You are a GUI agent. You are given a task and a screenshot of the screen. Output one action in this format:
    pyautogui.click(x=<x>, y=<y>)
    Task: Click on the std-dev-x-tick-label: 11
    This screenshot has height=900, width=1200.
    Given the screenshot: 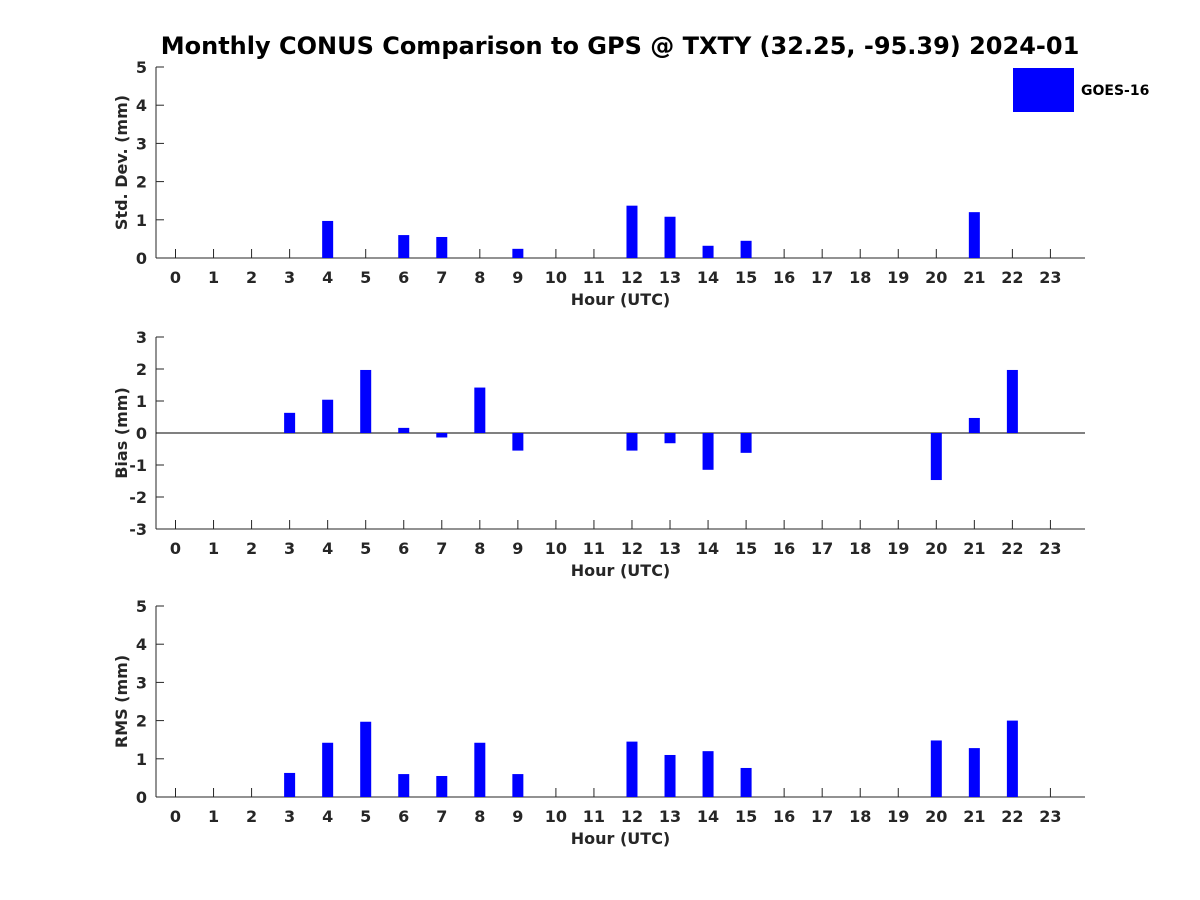 What is the action you would take?
    pyautogui.click(x=594, y=277)
    